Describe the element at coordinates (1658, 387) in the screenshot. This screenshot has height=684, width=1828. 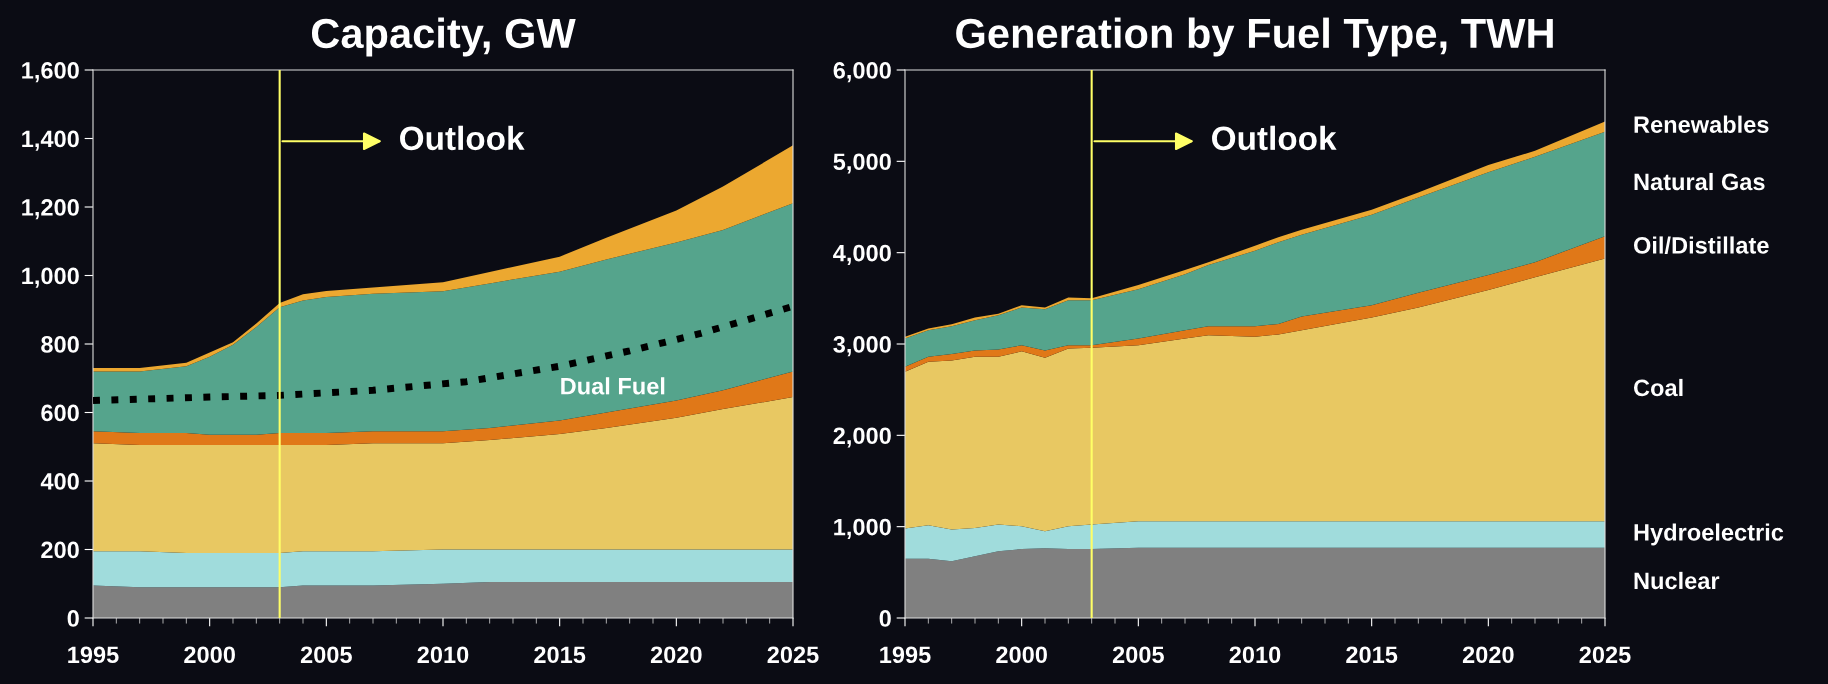
I see `series-label: Coal` at that location.